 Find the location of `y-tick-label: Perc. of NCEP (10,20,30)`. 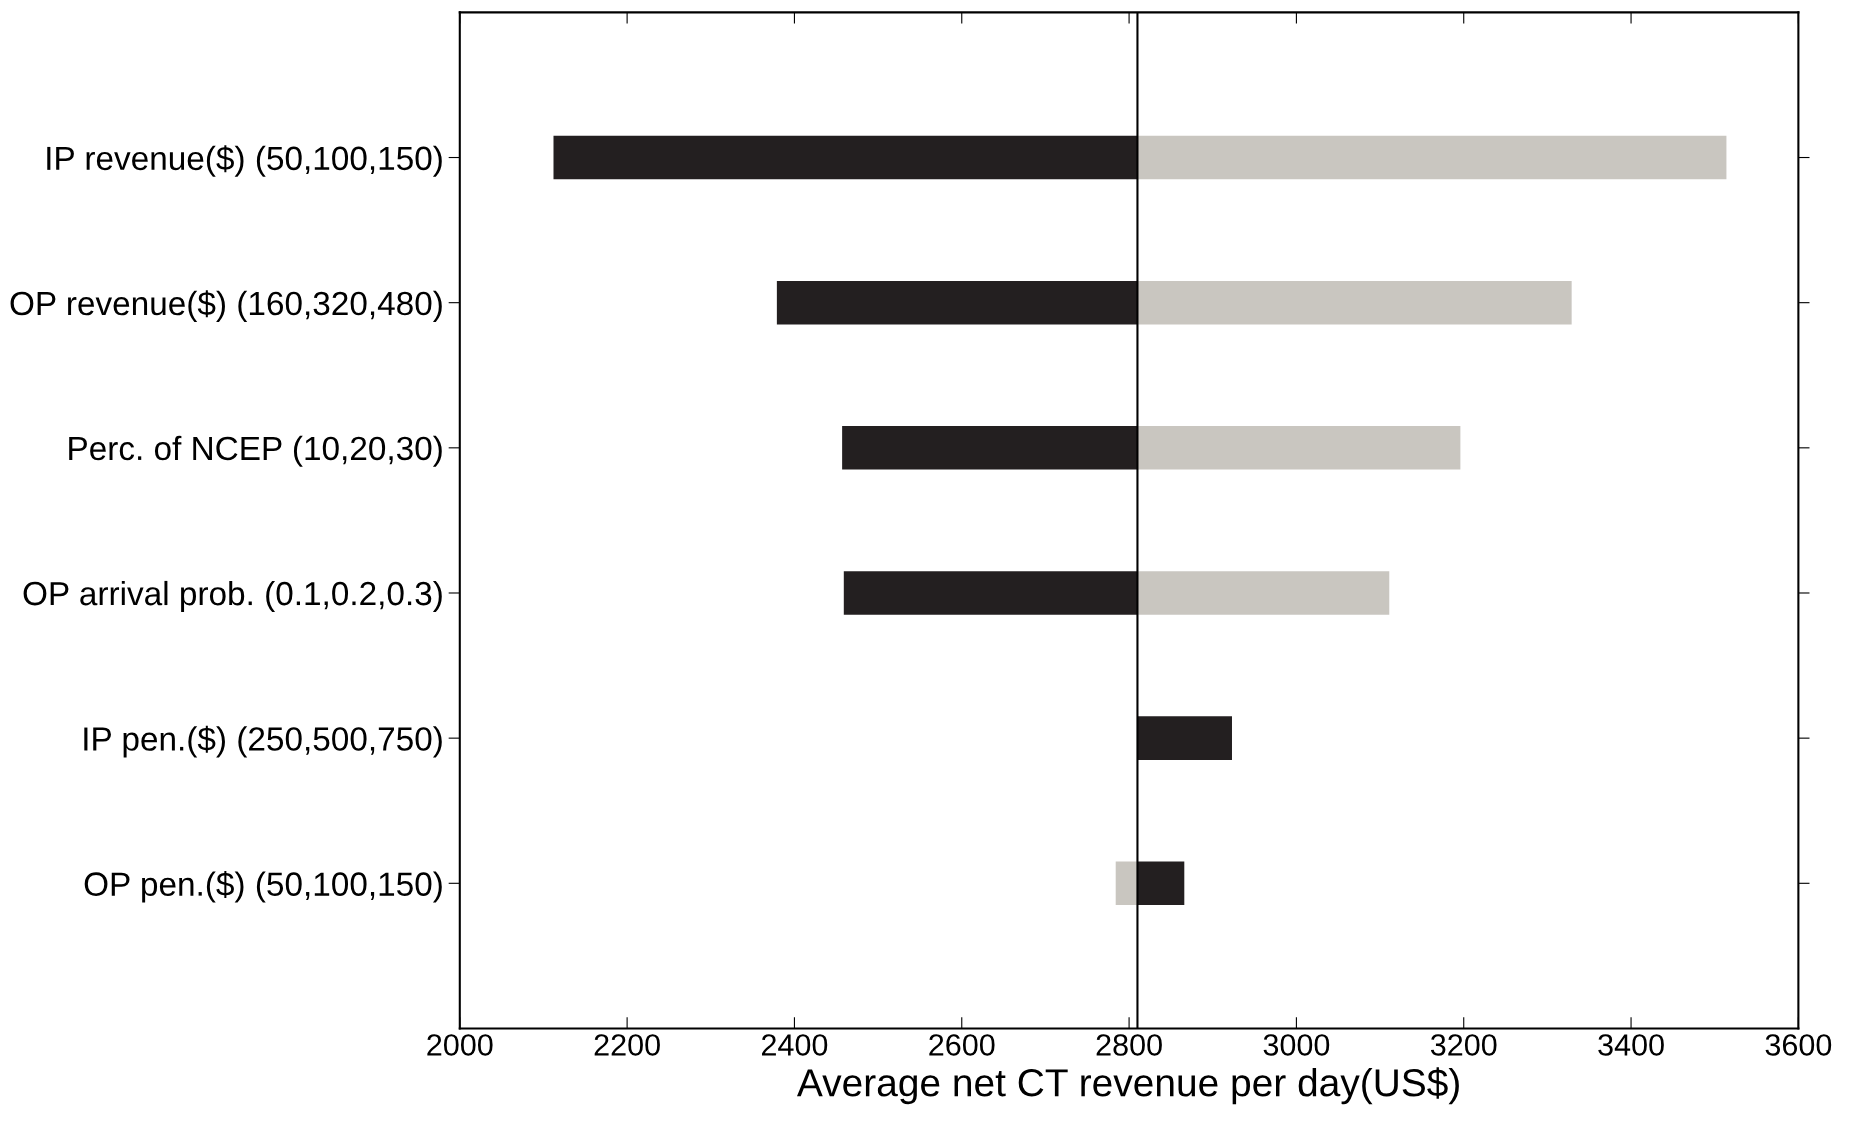

y-tick-label: Perc. of NCEP (10,20,30) is located at coordinates (255, 451).